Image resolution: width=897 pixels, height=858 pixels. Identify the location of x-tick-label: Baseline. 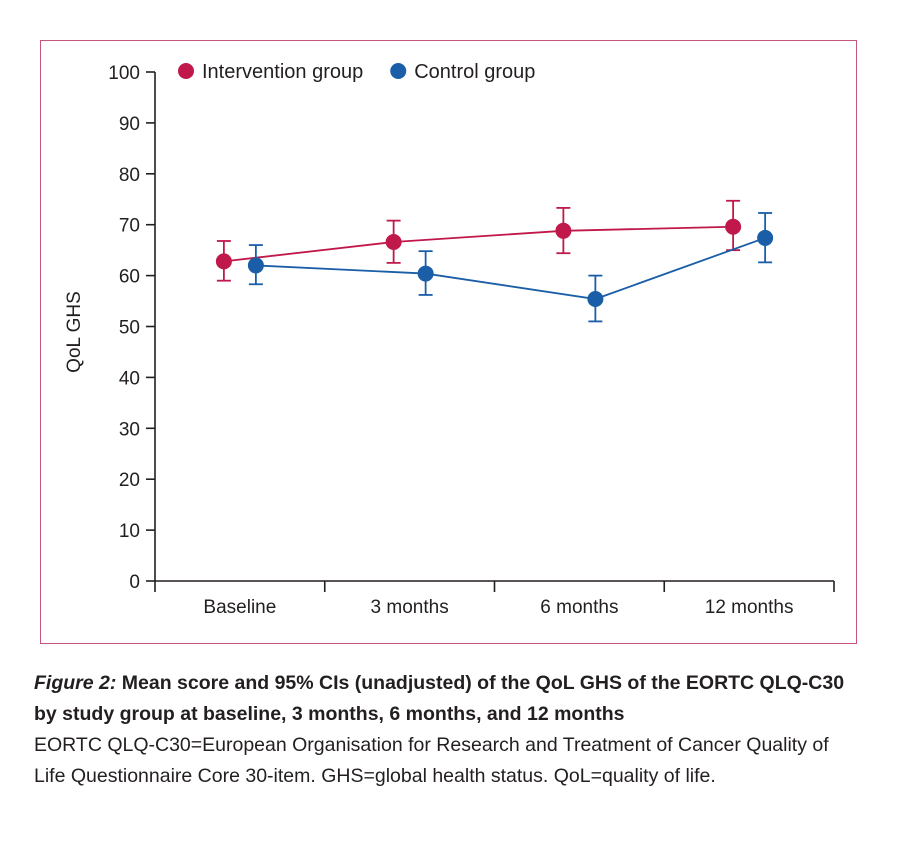
(239, 607).